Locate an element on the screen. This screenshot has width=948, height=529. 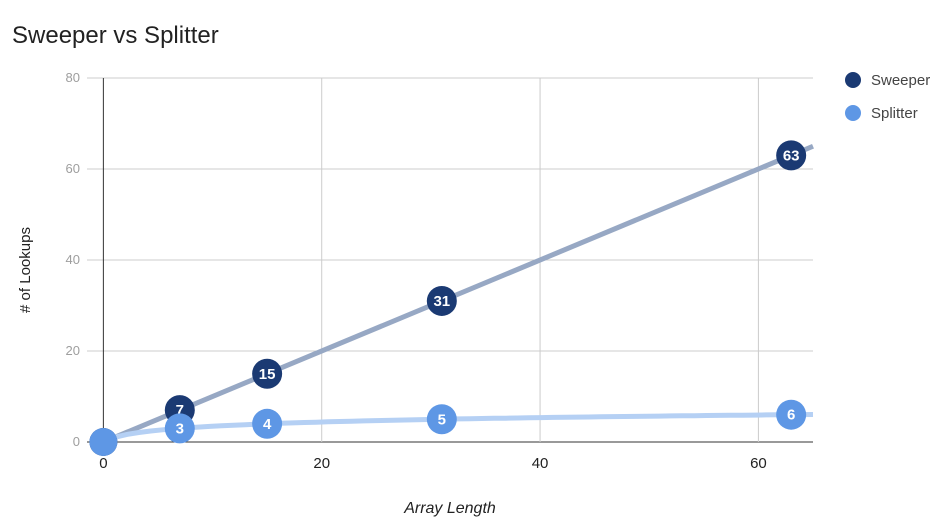
x-tick-label: 0 is located at coordinates (103, 463).